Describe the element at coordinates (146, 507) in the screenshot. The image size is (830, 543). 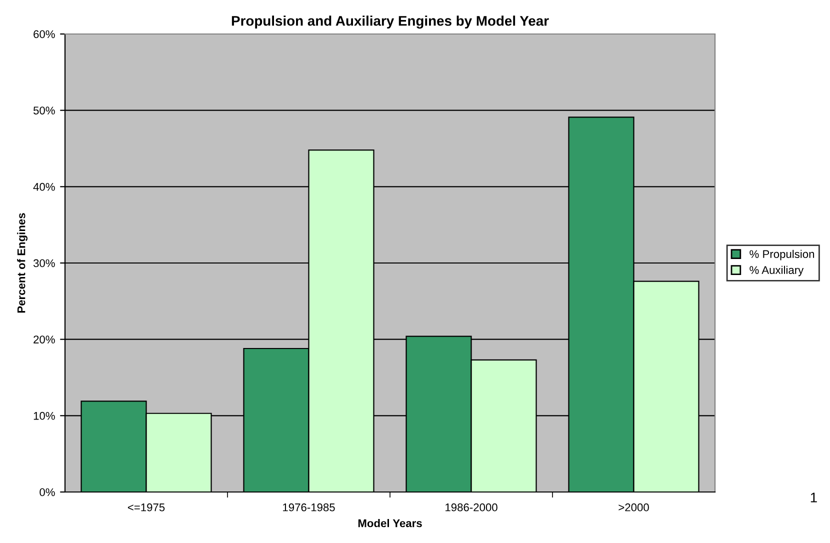
I see `x-tick-label: <=1975` at that location.